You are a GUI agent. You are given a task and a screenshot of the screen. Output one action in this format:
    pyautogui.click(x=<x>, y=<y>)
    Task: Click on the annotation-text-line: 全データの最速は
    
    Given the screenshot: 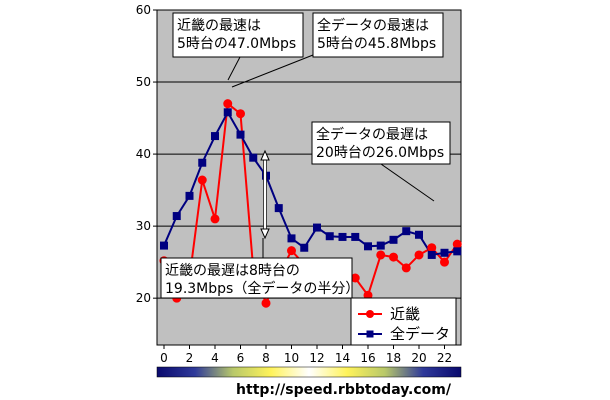 What is the action you would take?
    pyautogui.click(x=373, y=25)
    